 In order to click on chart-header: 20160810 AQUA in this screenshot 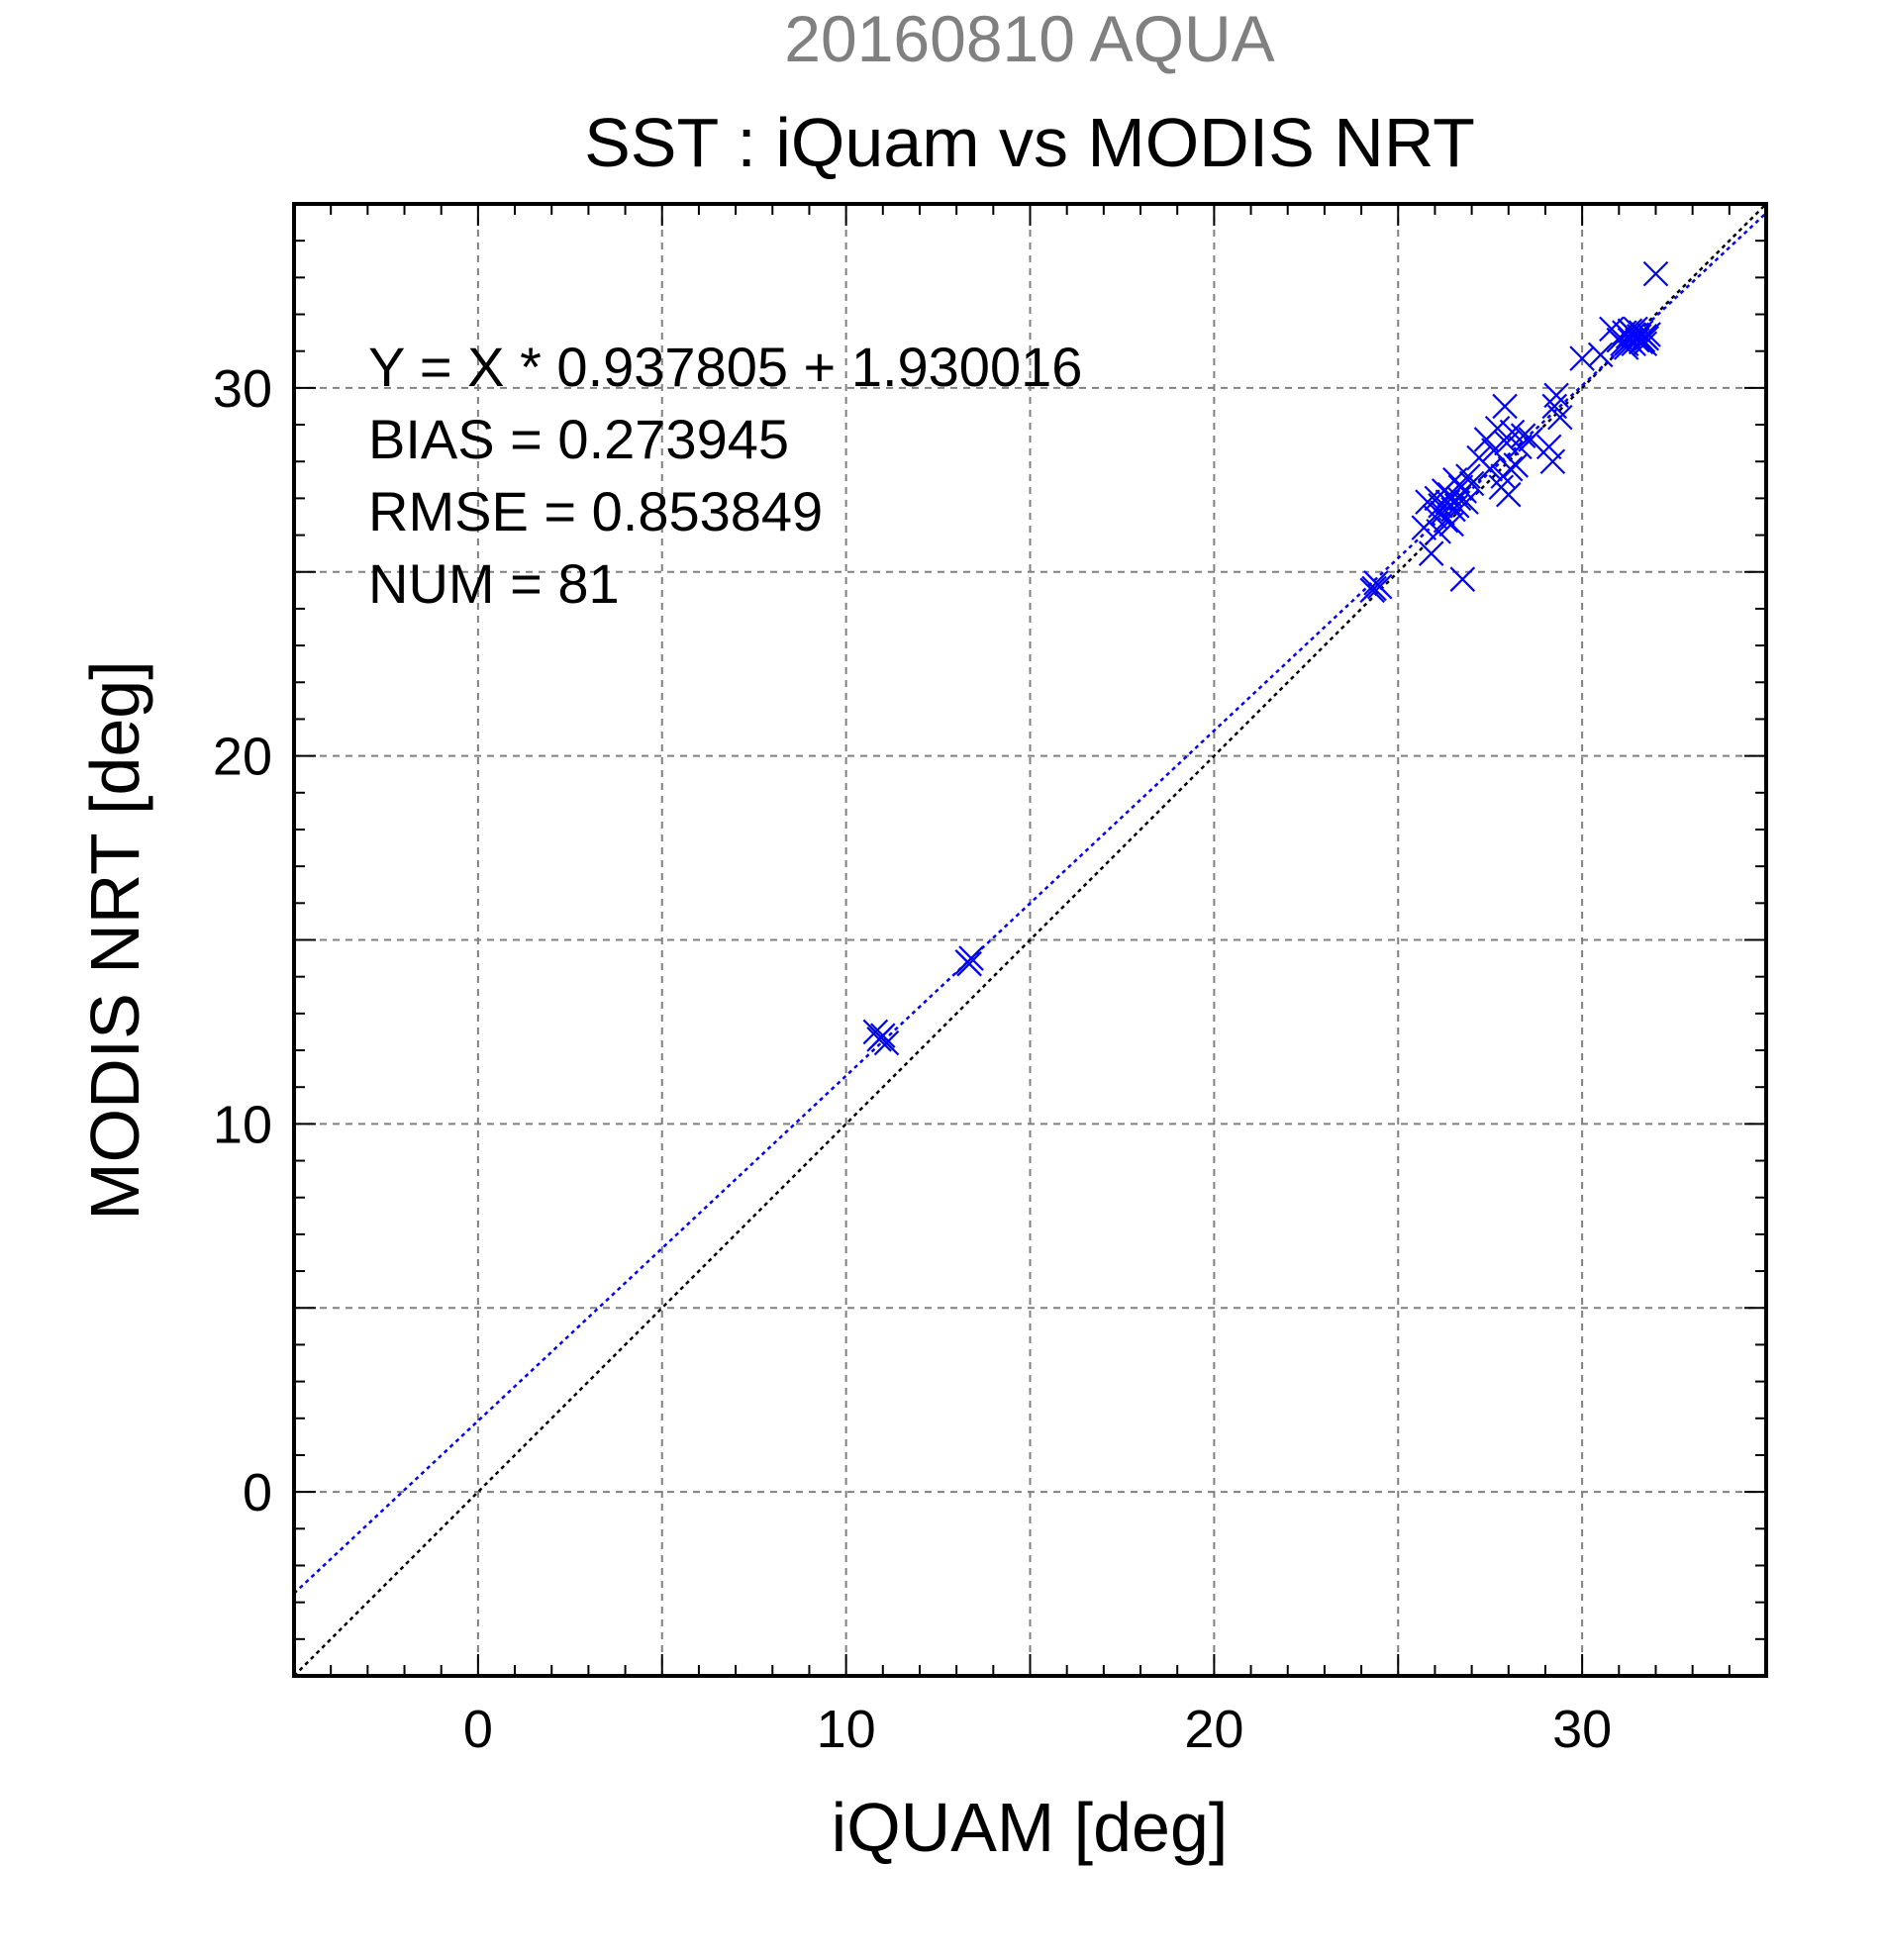, I will do `click(1029, 38)`.